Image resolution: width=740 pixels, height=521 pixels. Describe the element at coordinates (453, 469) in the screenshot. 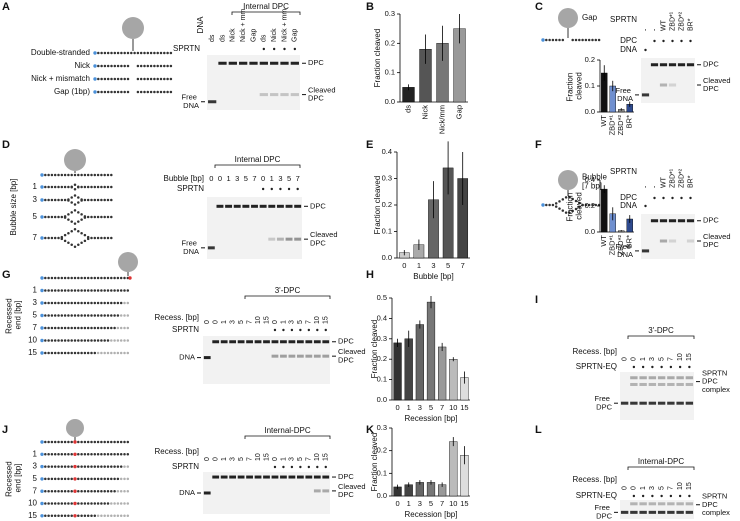

I see `bar` at that location.